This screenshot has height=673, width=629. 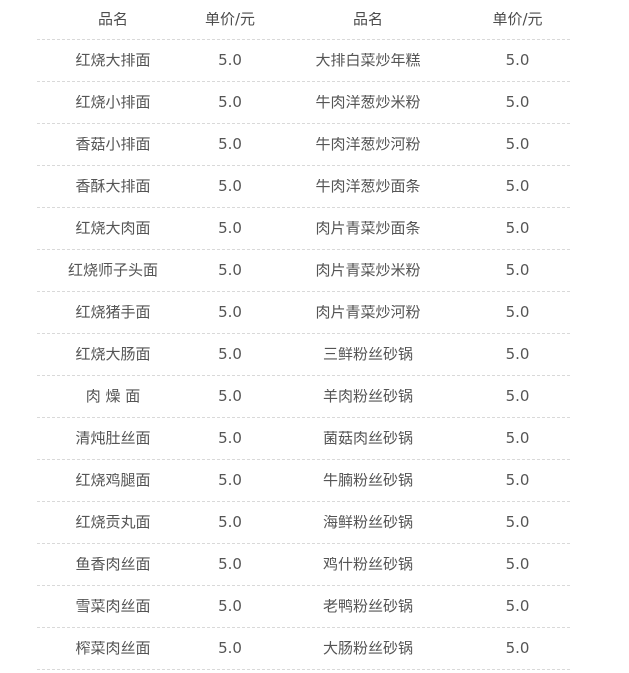 What do you see at coordinates (367, 438) in the screenshot?
I see `item-name-cell: 菌菇肉丝砂锅` at bounding box center [367, 438].